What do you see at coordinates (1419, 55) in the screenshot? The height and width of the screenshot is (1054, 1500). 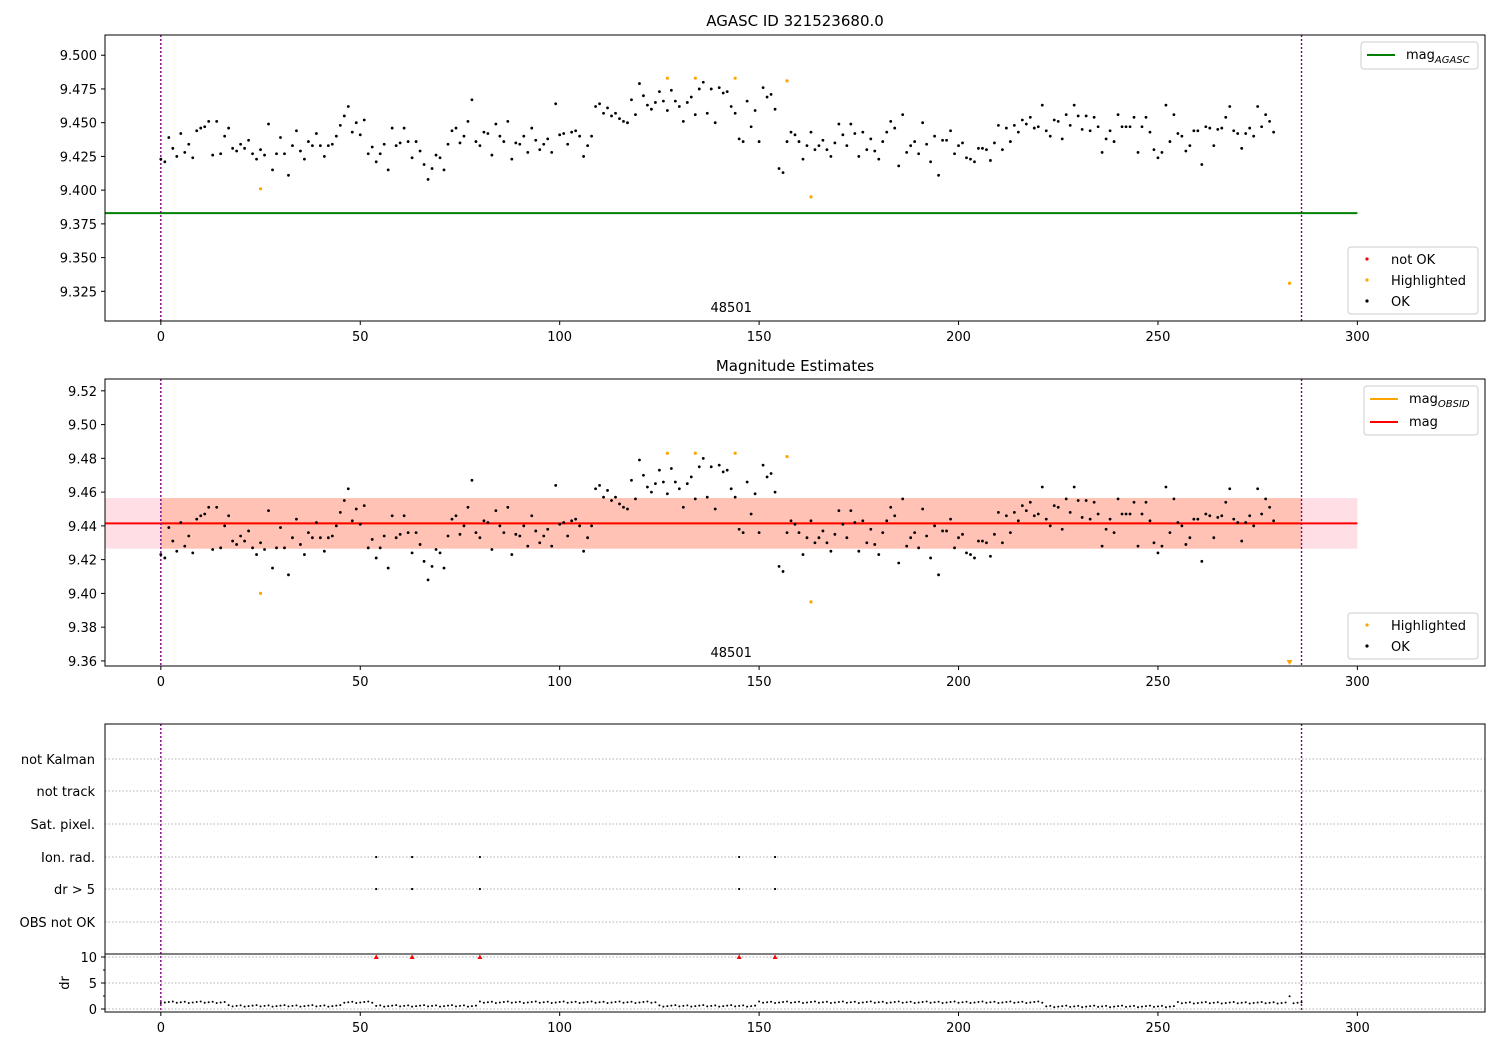 I see `legend-box` at bounding box center [1419, 55].